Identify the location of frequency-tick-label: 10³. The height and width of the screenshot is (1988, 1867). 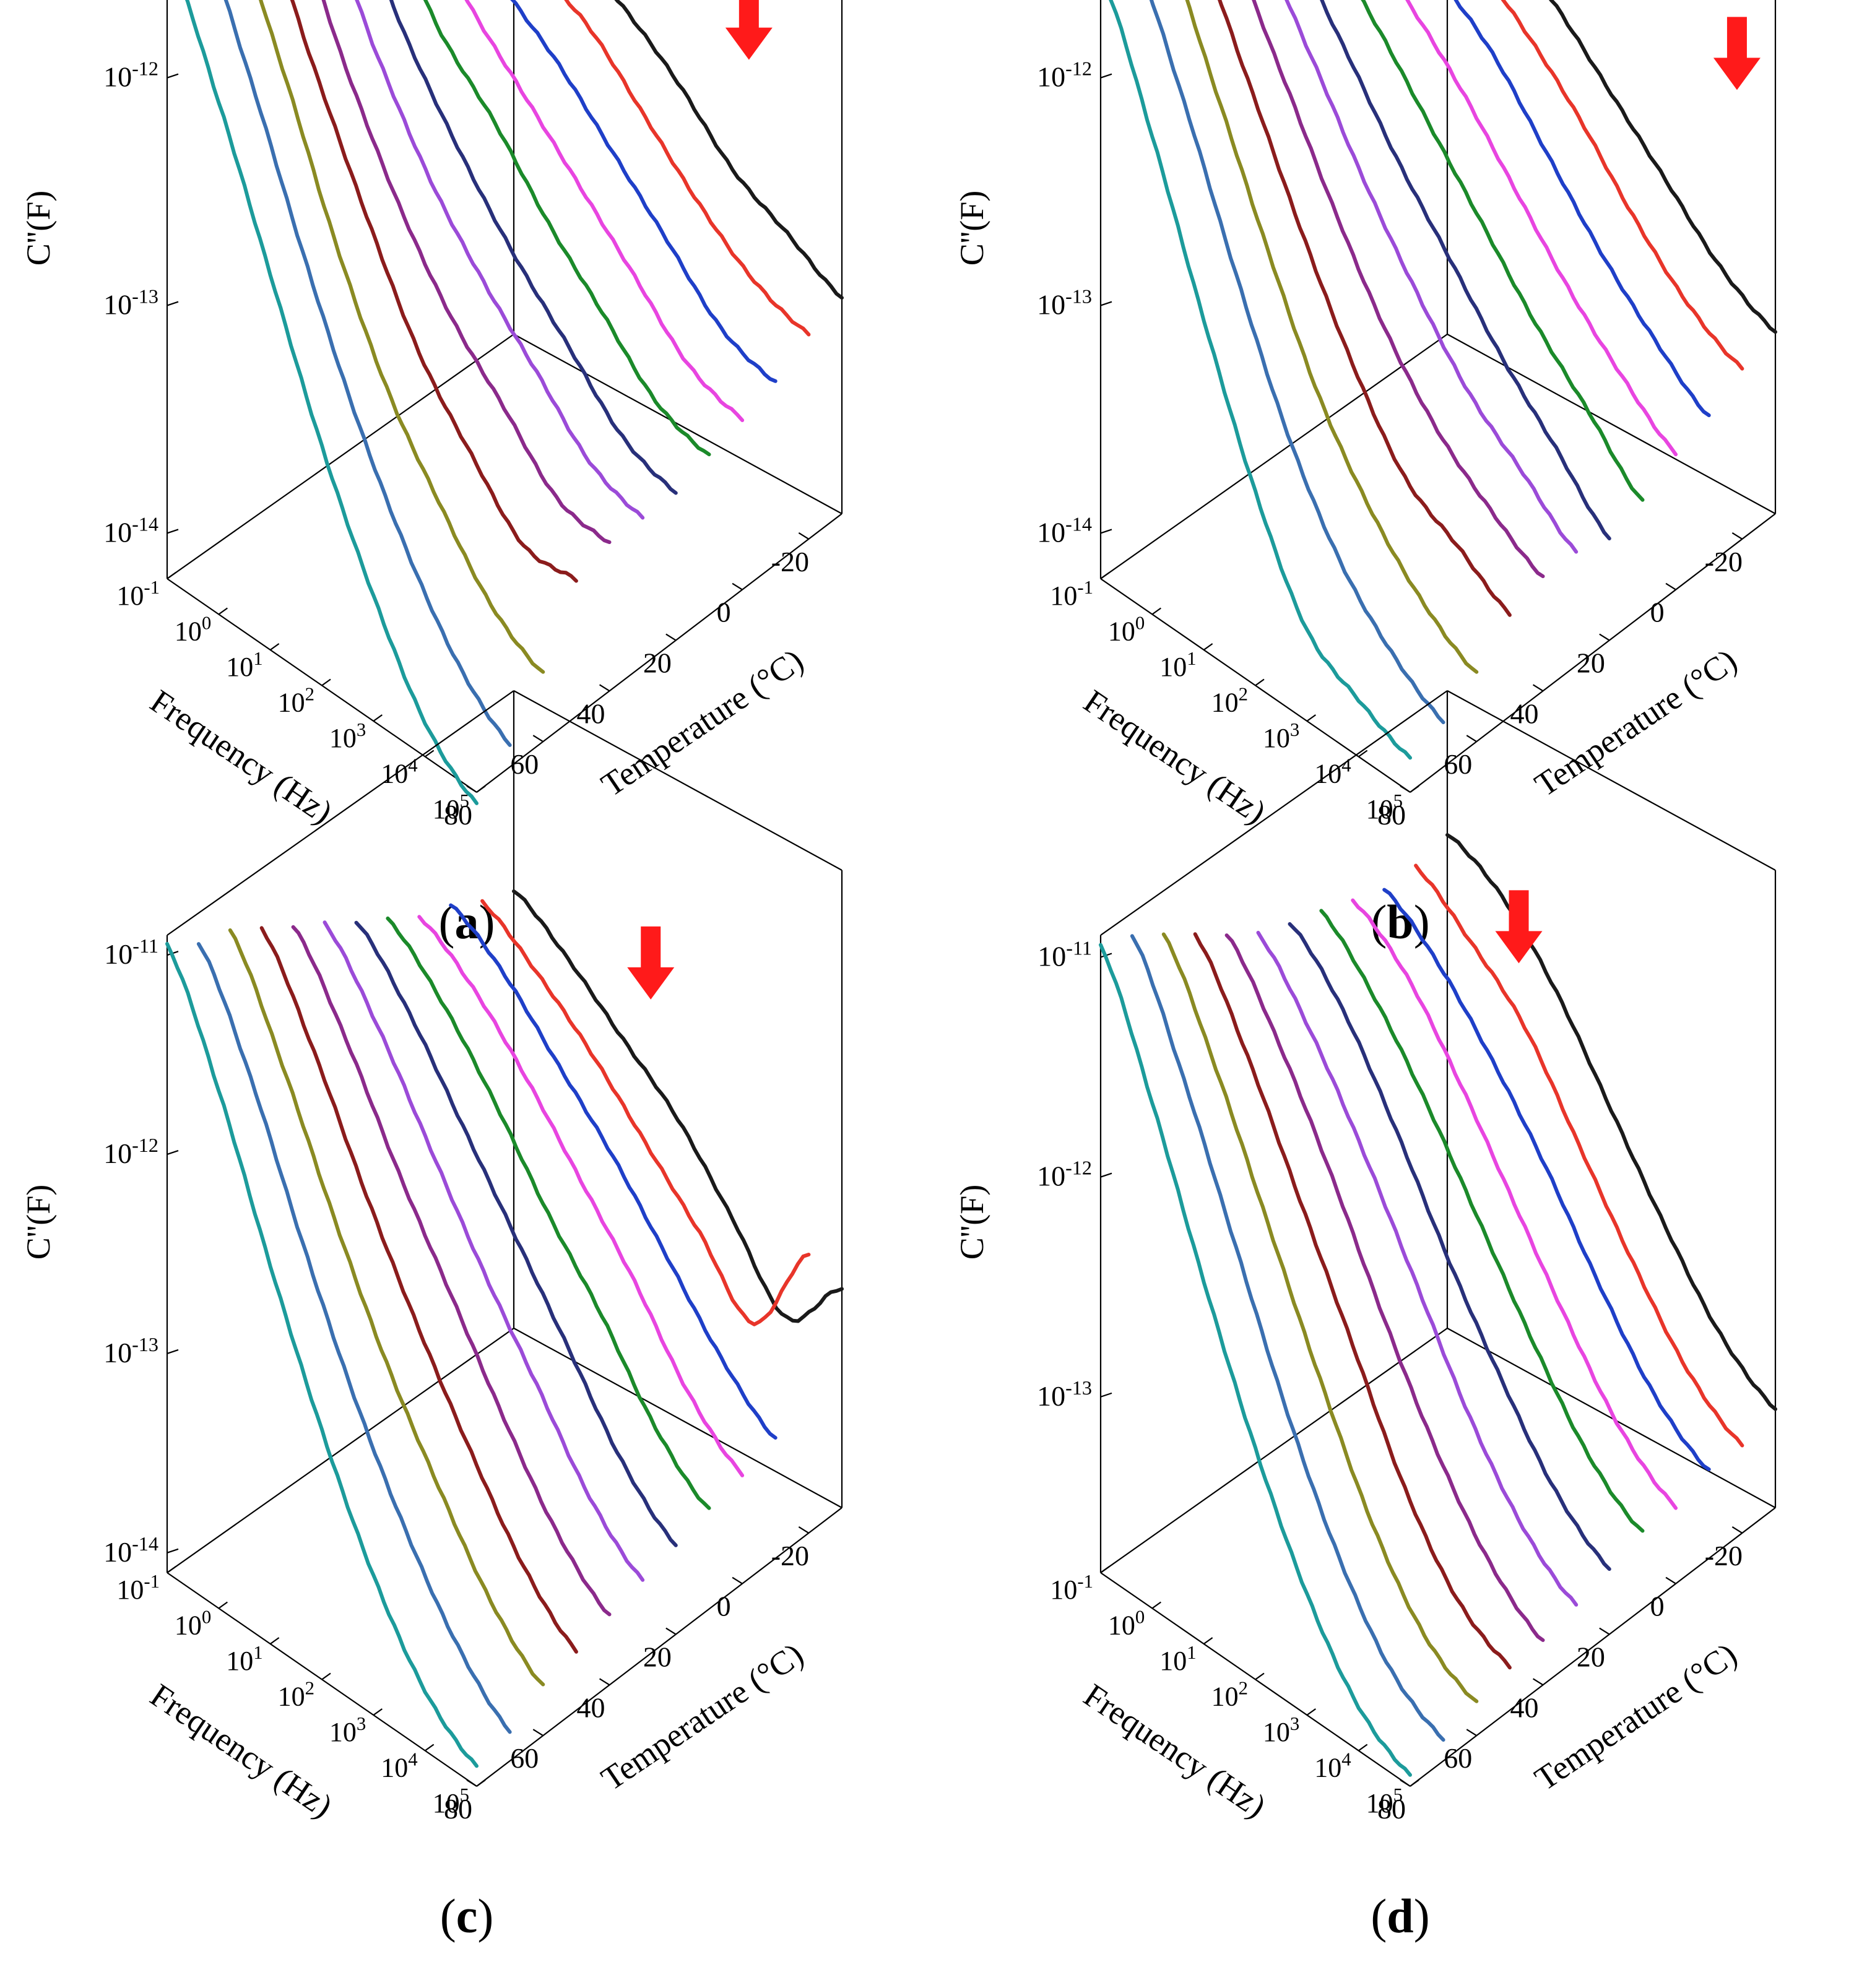
(347, 1730).